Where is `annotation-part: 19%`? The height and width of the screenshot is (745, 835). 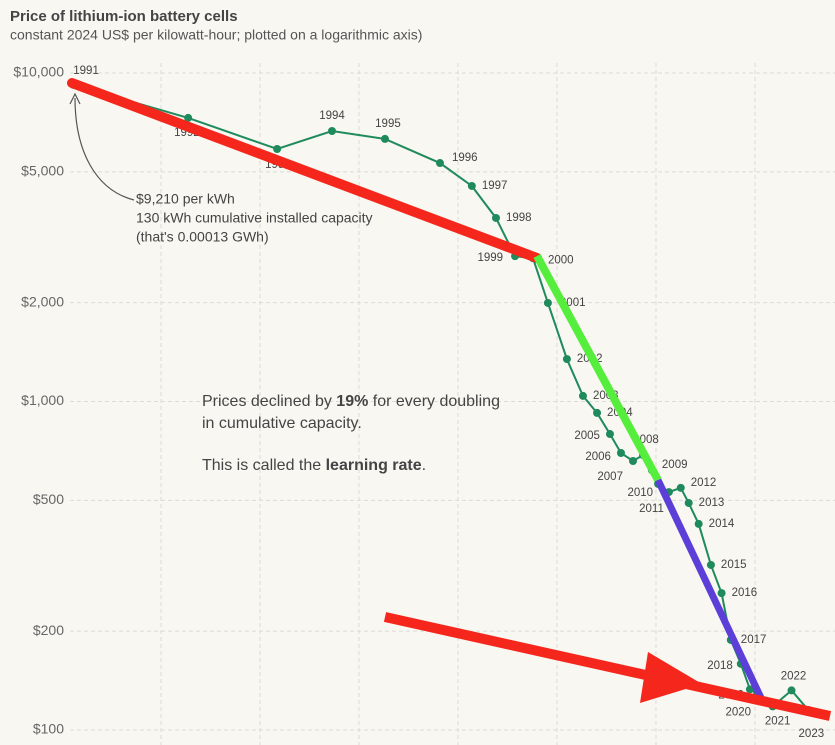
annotation-part: 19% is located at coordinates (352, 401).